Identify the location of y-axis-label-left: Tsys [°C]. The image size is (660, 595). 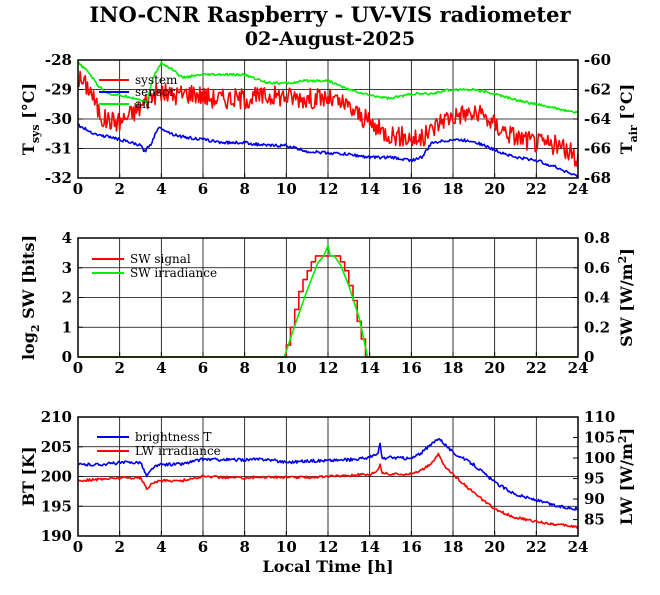
(30, 119).